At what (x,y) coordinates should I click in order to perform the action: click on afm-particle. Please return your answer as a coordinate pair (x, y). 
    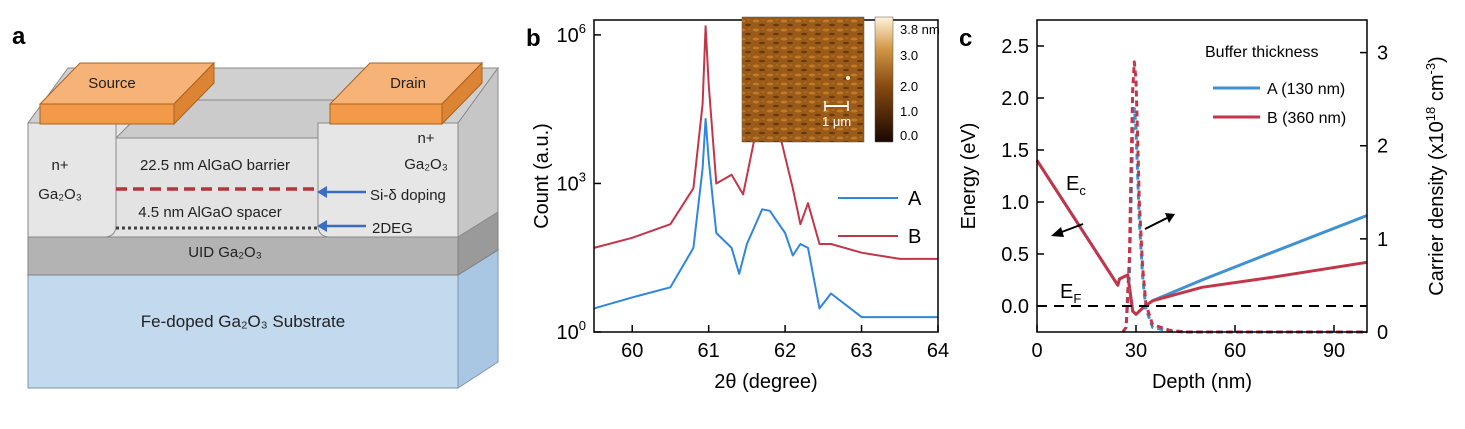
    Looking at the image, I should click on (848, 78).